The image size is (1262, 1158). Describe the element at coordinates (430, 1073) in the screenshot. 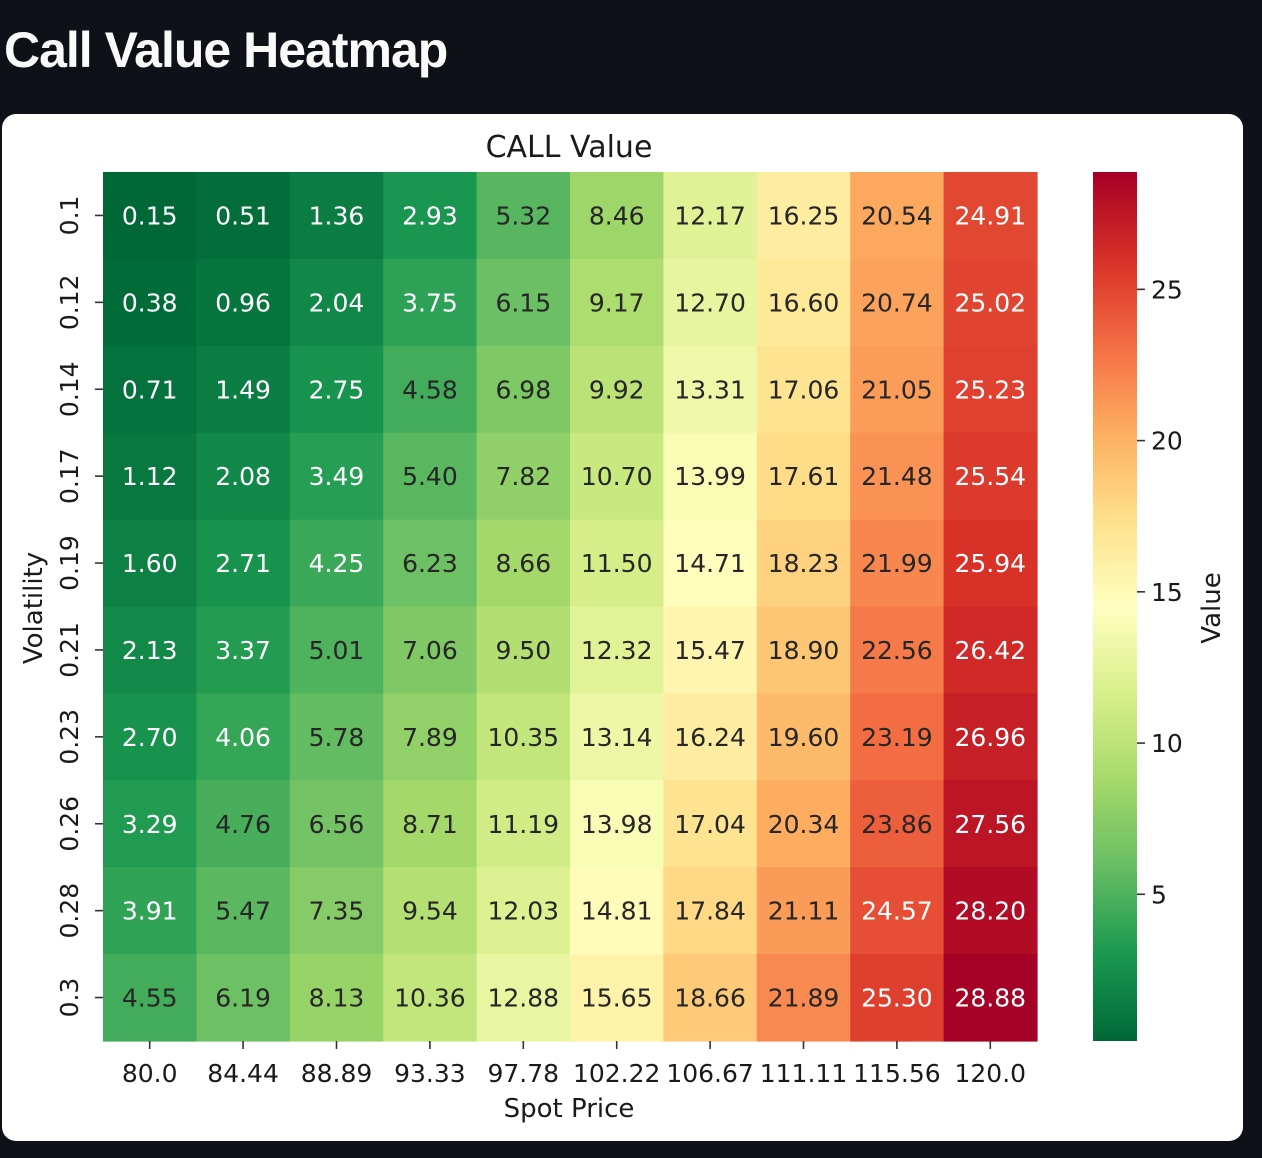

I see `x-tick-label: 93.33` at that location.